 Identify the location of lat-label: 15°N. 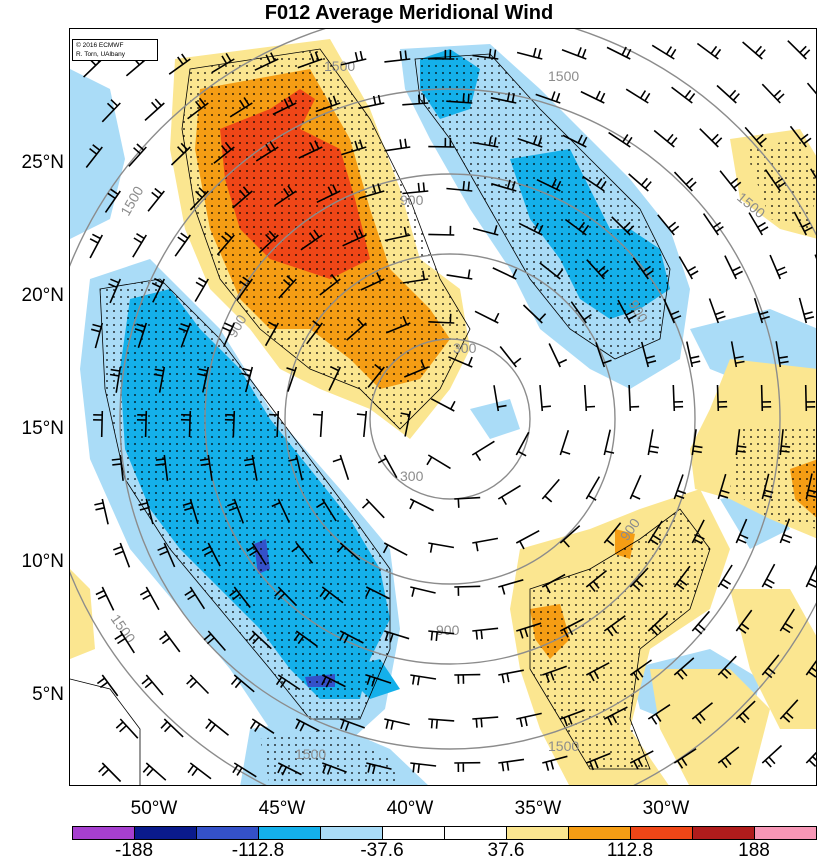
(42, 428).